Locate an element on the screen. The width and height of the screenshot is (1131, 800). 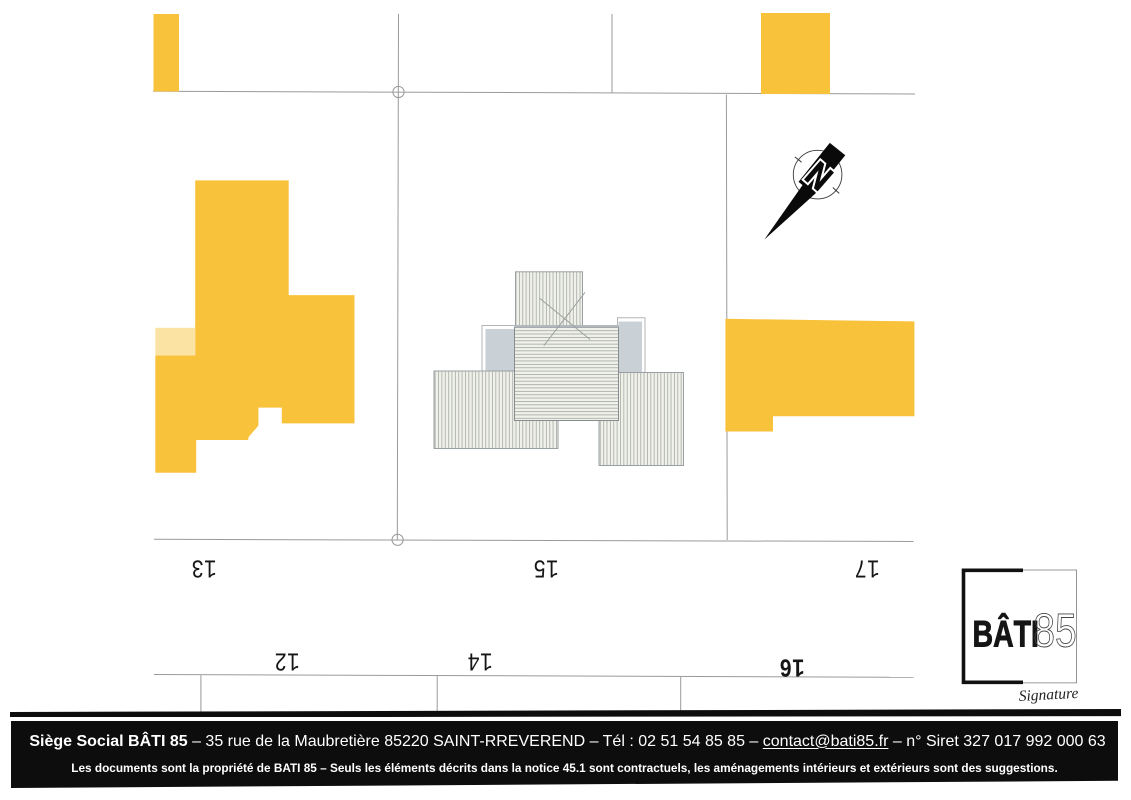
svg-text: Signature is located at coordinates (1048, 695).